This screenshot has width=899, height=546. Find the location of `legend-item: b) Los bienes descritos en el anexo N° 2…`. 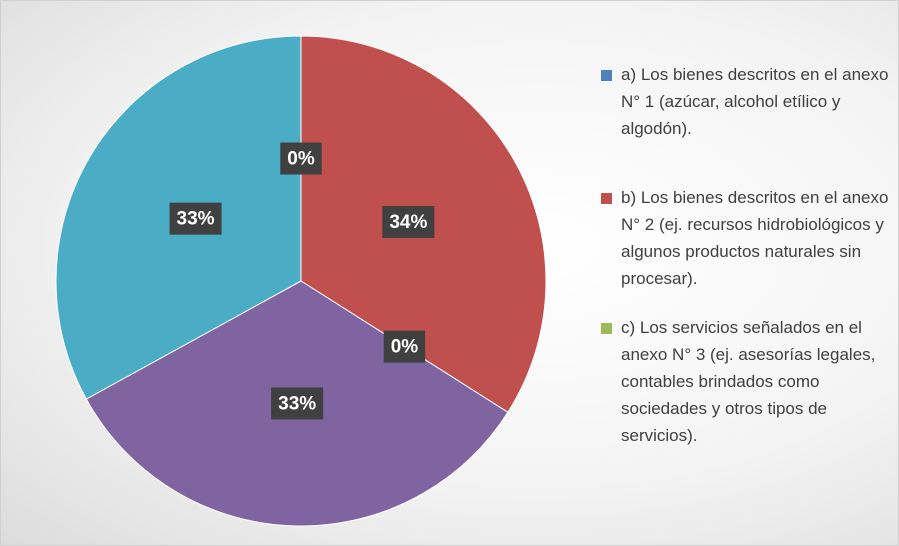

legend-item: b) Los bienes descritos en el anexo N° 2… is located at coordinates (745, 238).